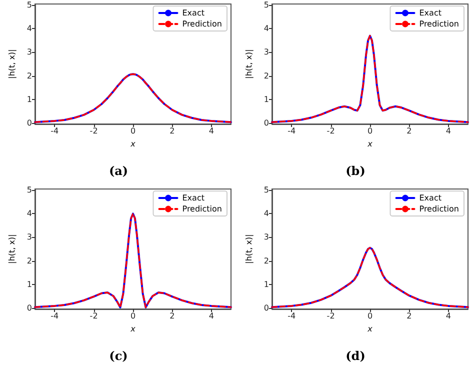 This screenshot has height=369, width=474. I want to click on text: (c), so click(118, 355).